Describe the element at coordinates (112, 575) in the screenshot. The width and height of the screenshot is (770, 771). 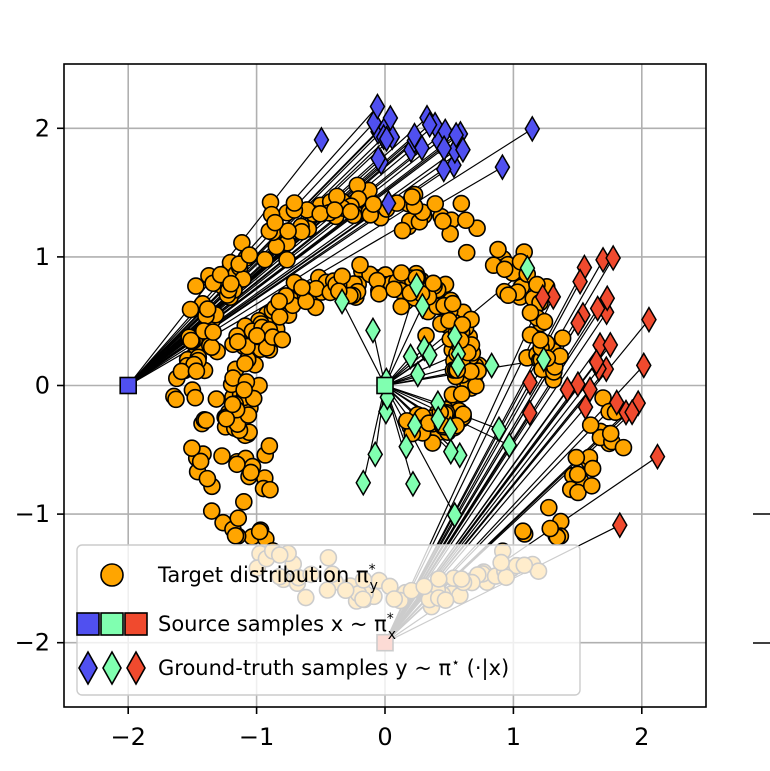
I see `legend-circle-marker` at that location.